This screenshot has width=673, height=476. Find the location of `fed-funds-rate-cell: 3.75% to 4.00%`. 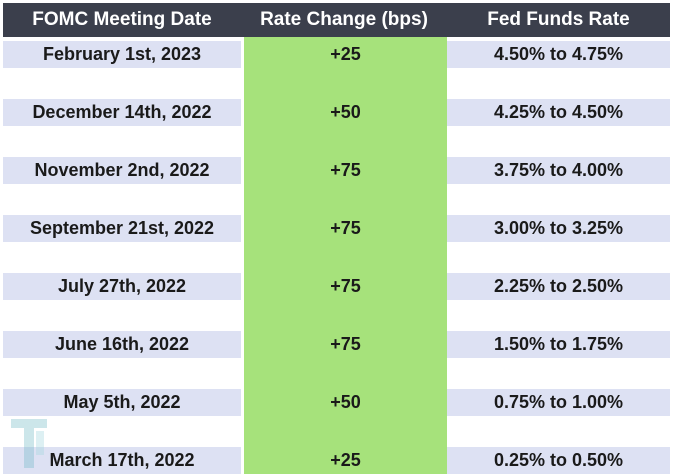

fed-funds-rate-cell: 3.75% to 4.00% is located at coordinates (558, 170).